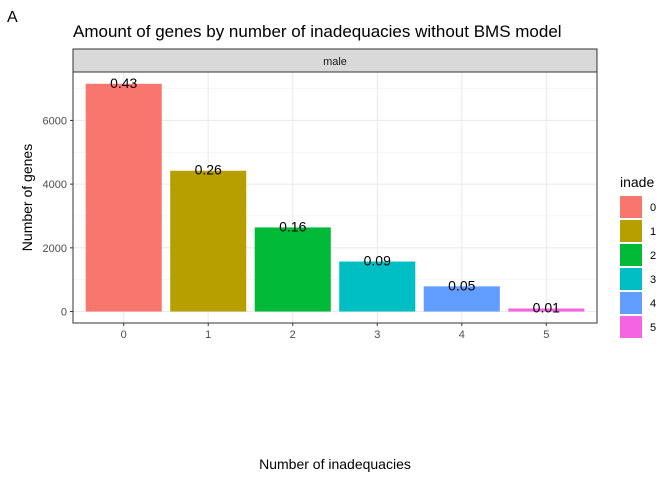 The width and height of the screenshot is (672, 480). Describe the element at coordinates (653, 304) in the screenshot. I see `legend-label-4: 4` at that location.